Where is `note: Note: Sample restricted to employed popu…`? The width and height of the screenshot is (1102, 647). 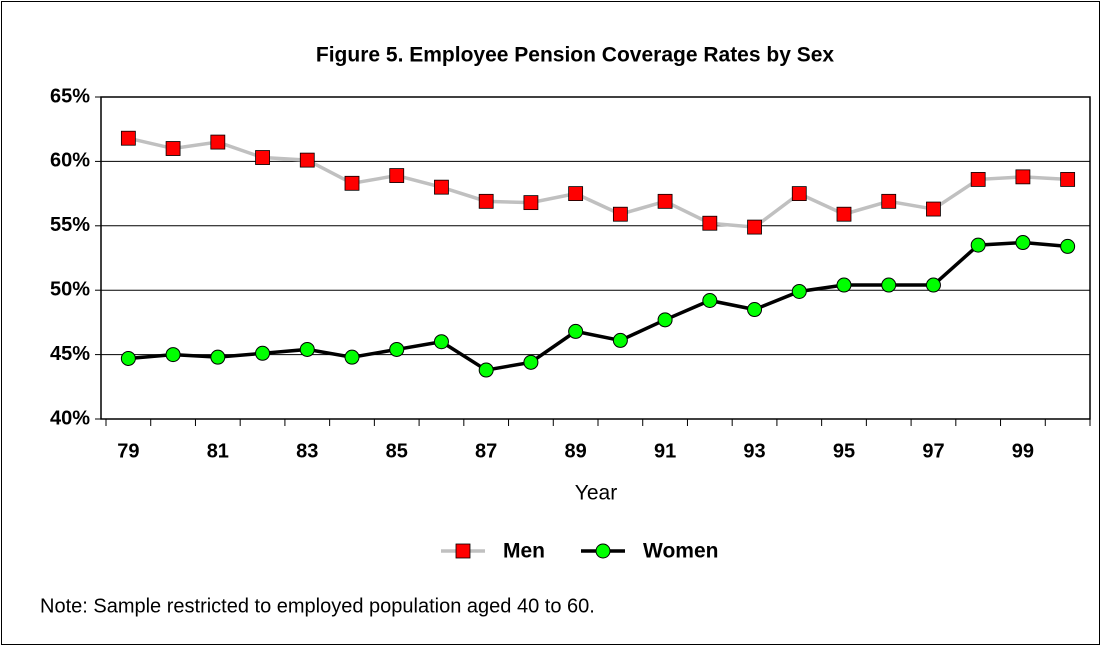
note: Note: Sample restricted to employed popu… is located at coordinates (317, 606).